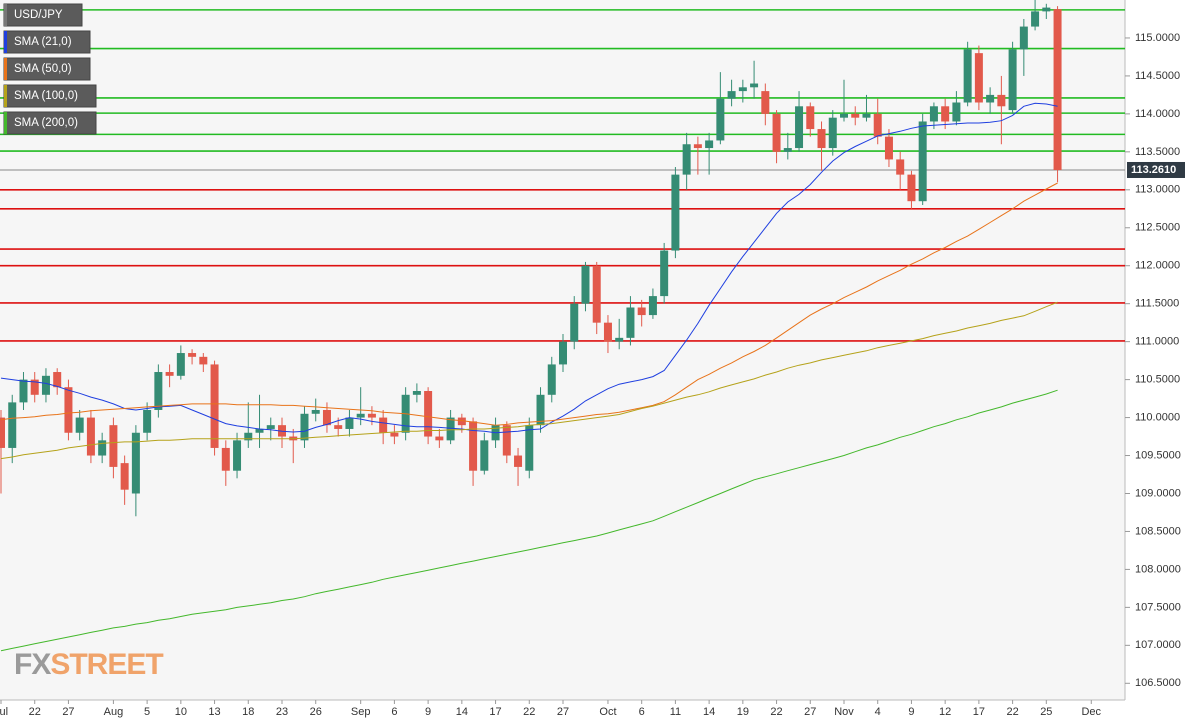 The height and width of the screenshot is (725, 1202). Describe the element at coordinates (1158, 569) in the screenshot. I see `y-tick-label: 108.0000` at that location.